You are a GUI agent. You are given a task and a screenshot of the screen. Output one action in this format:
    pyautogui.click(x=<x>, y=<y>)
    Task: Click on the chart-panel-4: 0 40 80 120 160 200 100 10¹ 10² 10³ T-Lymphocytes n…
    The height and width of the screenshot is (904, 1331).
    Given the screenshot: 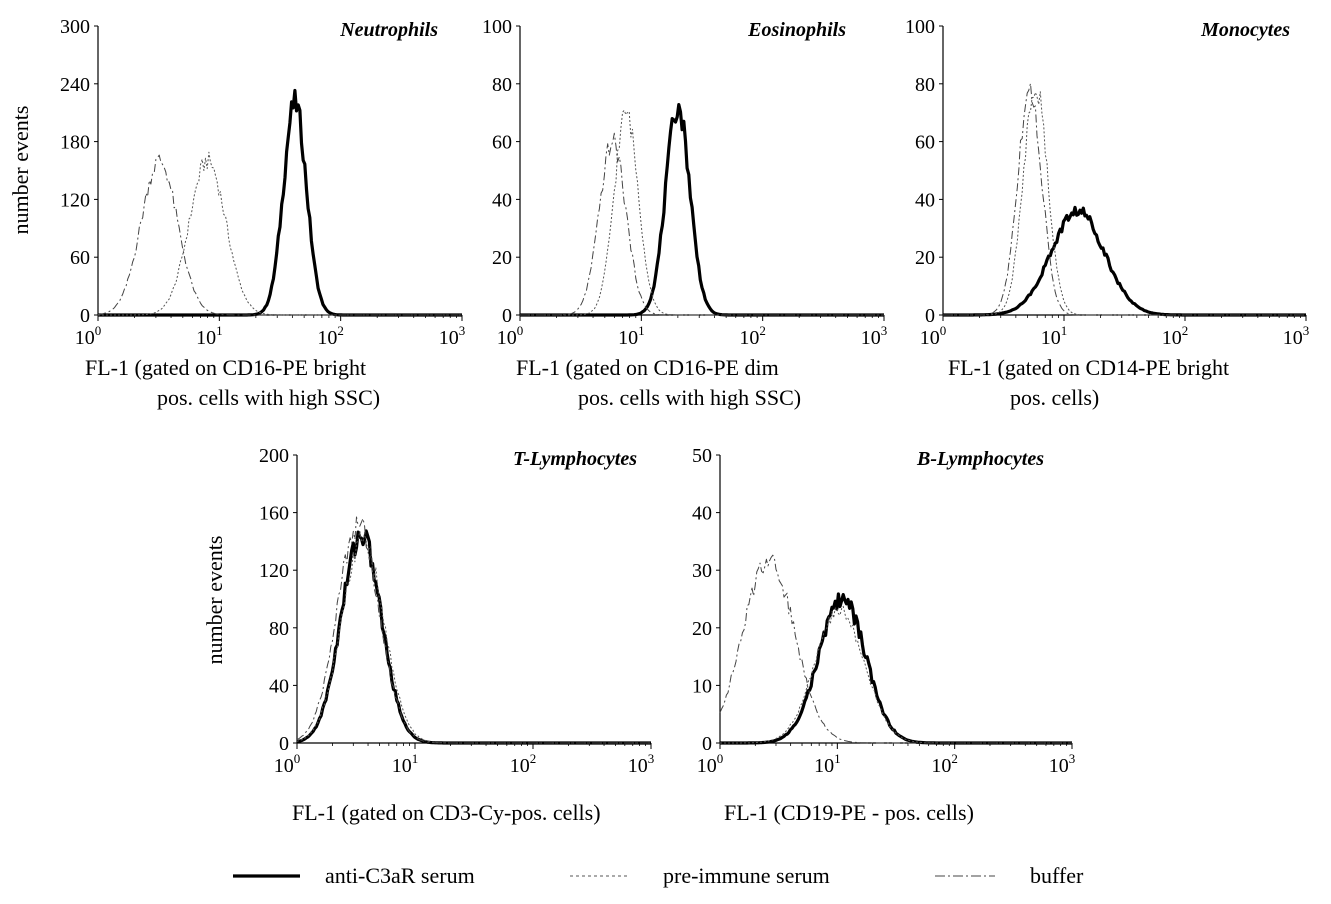 What is the action you would take?
    pyautogui.click(x=428, y=635)
    